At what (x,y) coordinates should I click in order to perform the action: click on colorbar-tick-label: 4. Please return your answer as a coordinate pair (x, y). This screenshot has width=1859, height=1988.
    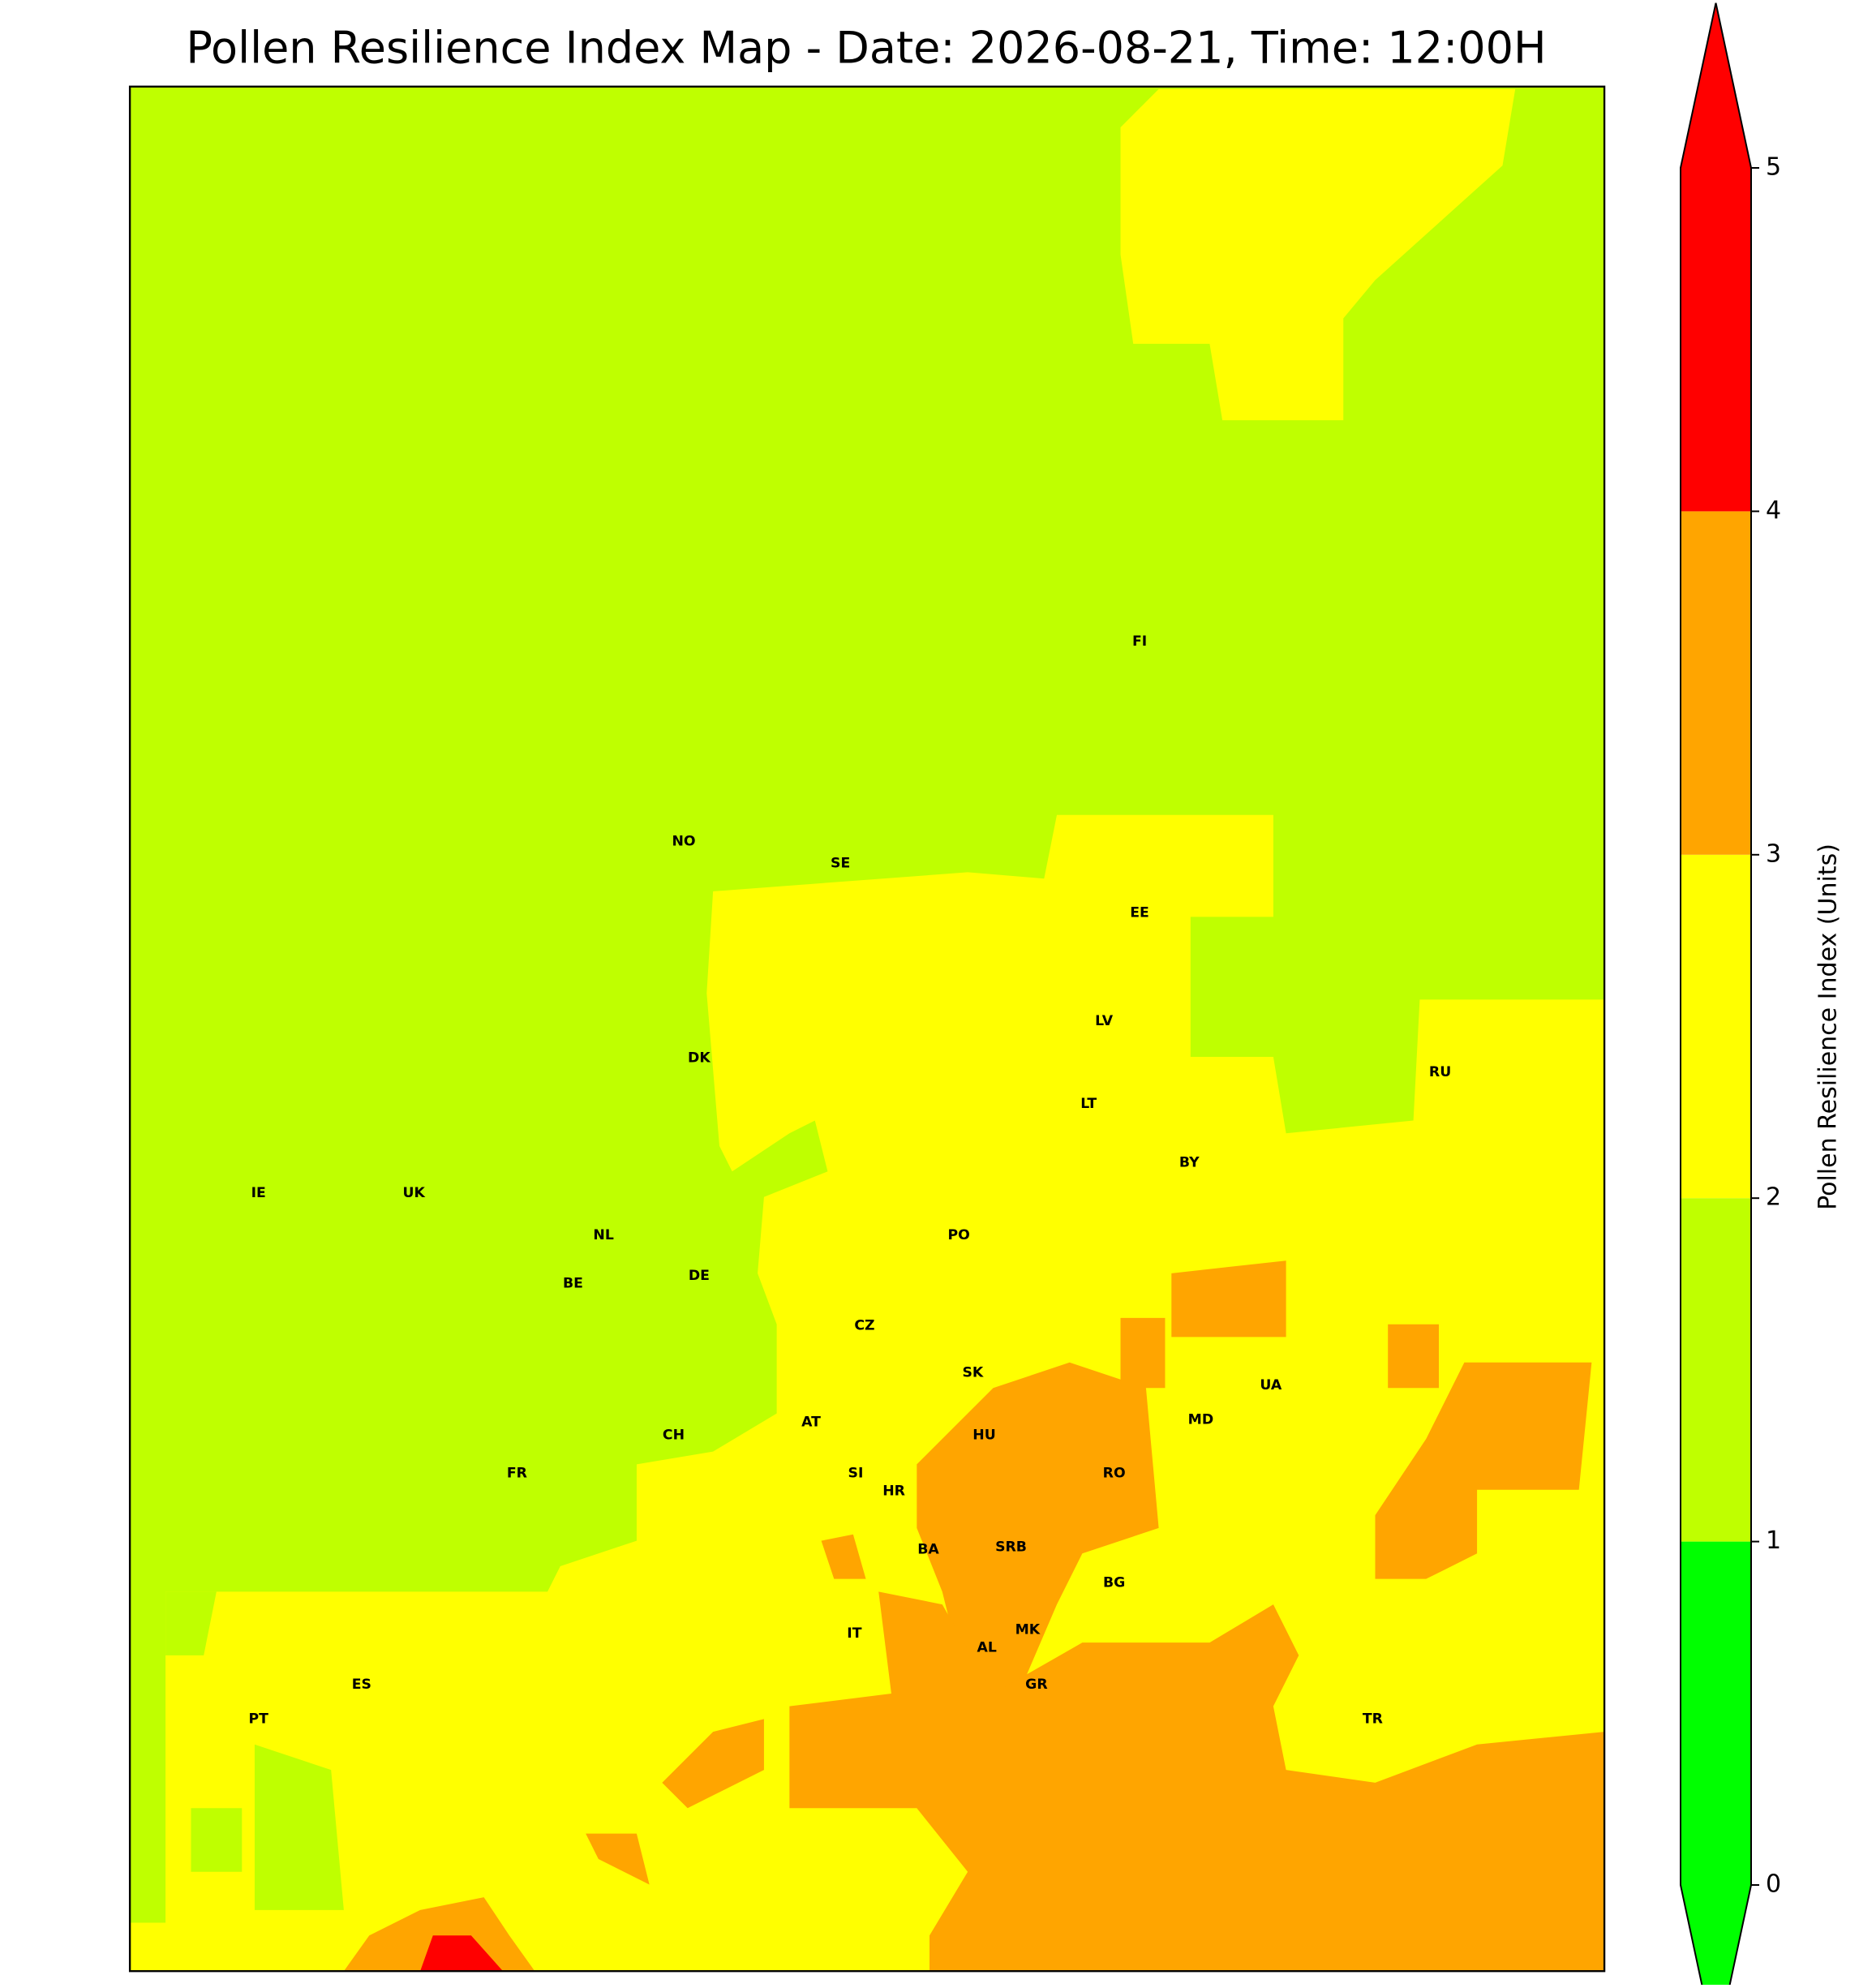
    Looking at the image, I should click on (1773, 510).